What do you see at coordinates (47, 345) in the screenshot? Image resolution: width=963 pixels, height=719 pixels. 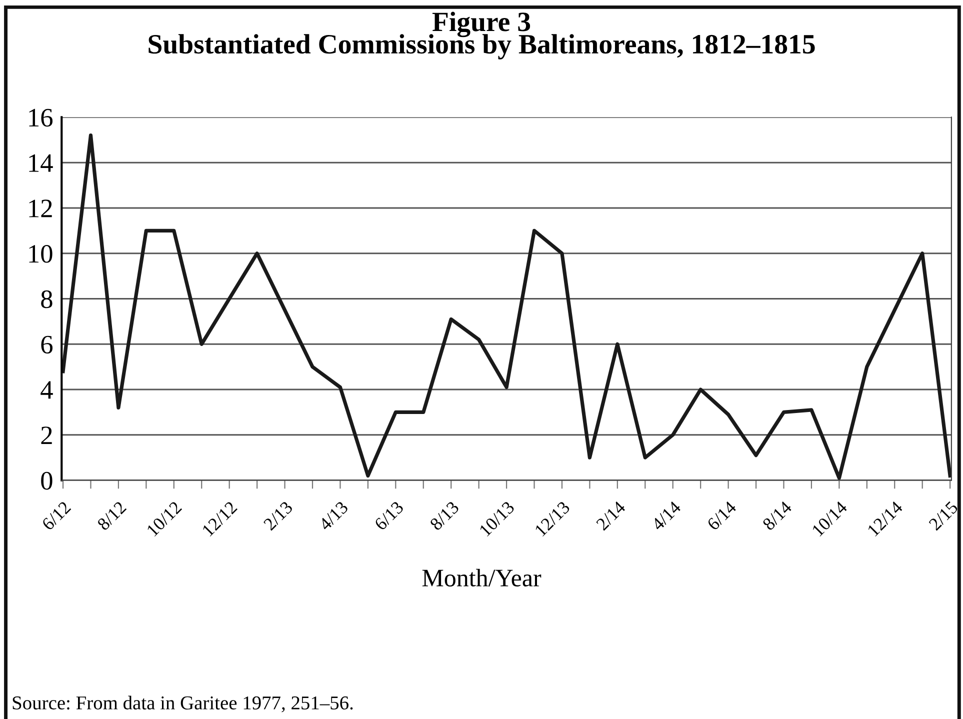 I see `y-tick-label: 6` at bounding box center [47, 345].